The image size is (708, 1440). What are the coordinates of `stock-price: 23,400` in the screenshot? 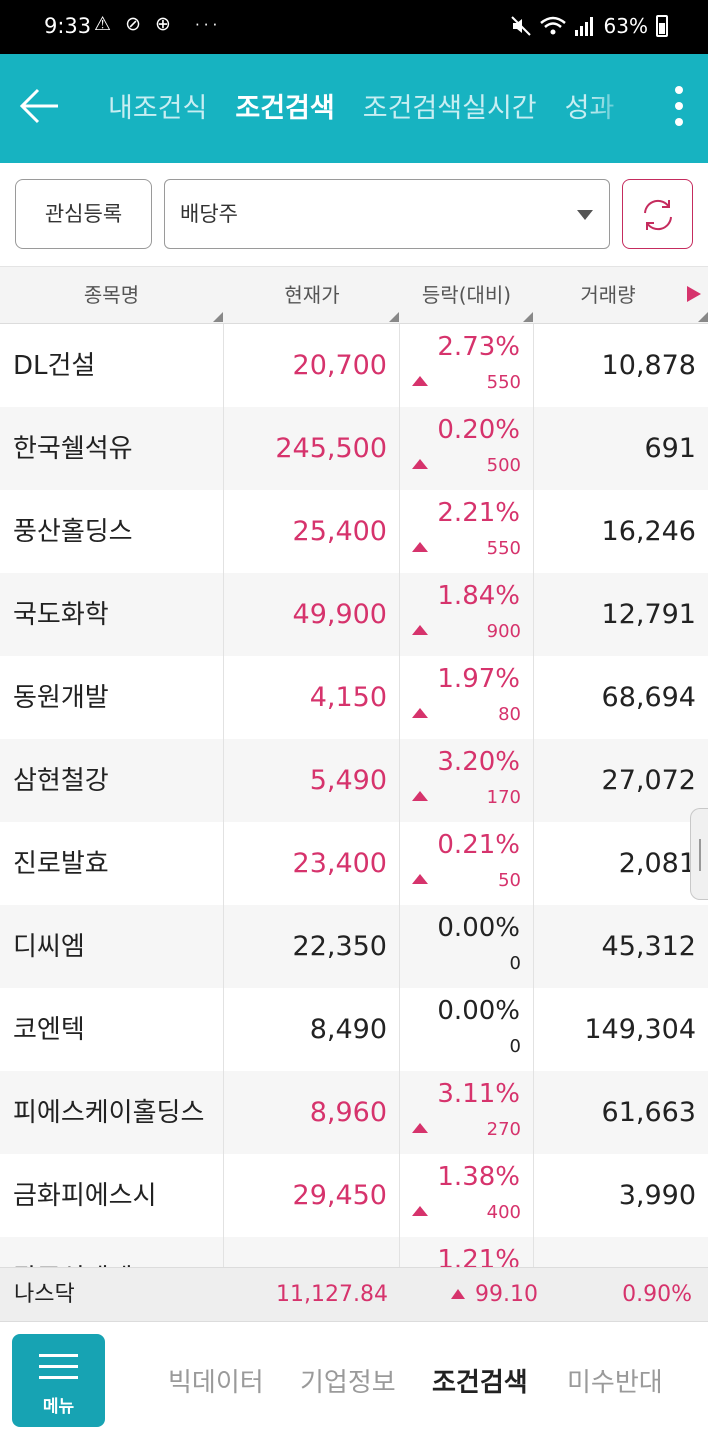 It's located at (339, 863).